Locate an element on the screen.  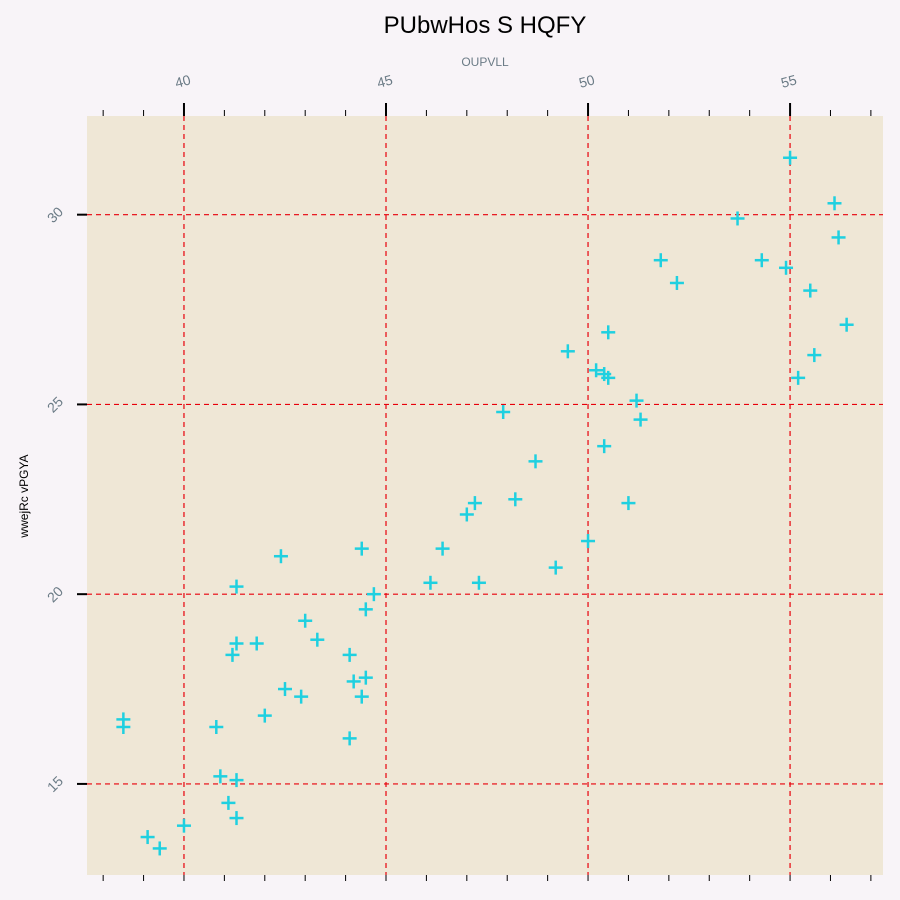
x-tick-label: 55 is located at coordinates (788, 81).